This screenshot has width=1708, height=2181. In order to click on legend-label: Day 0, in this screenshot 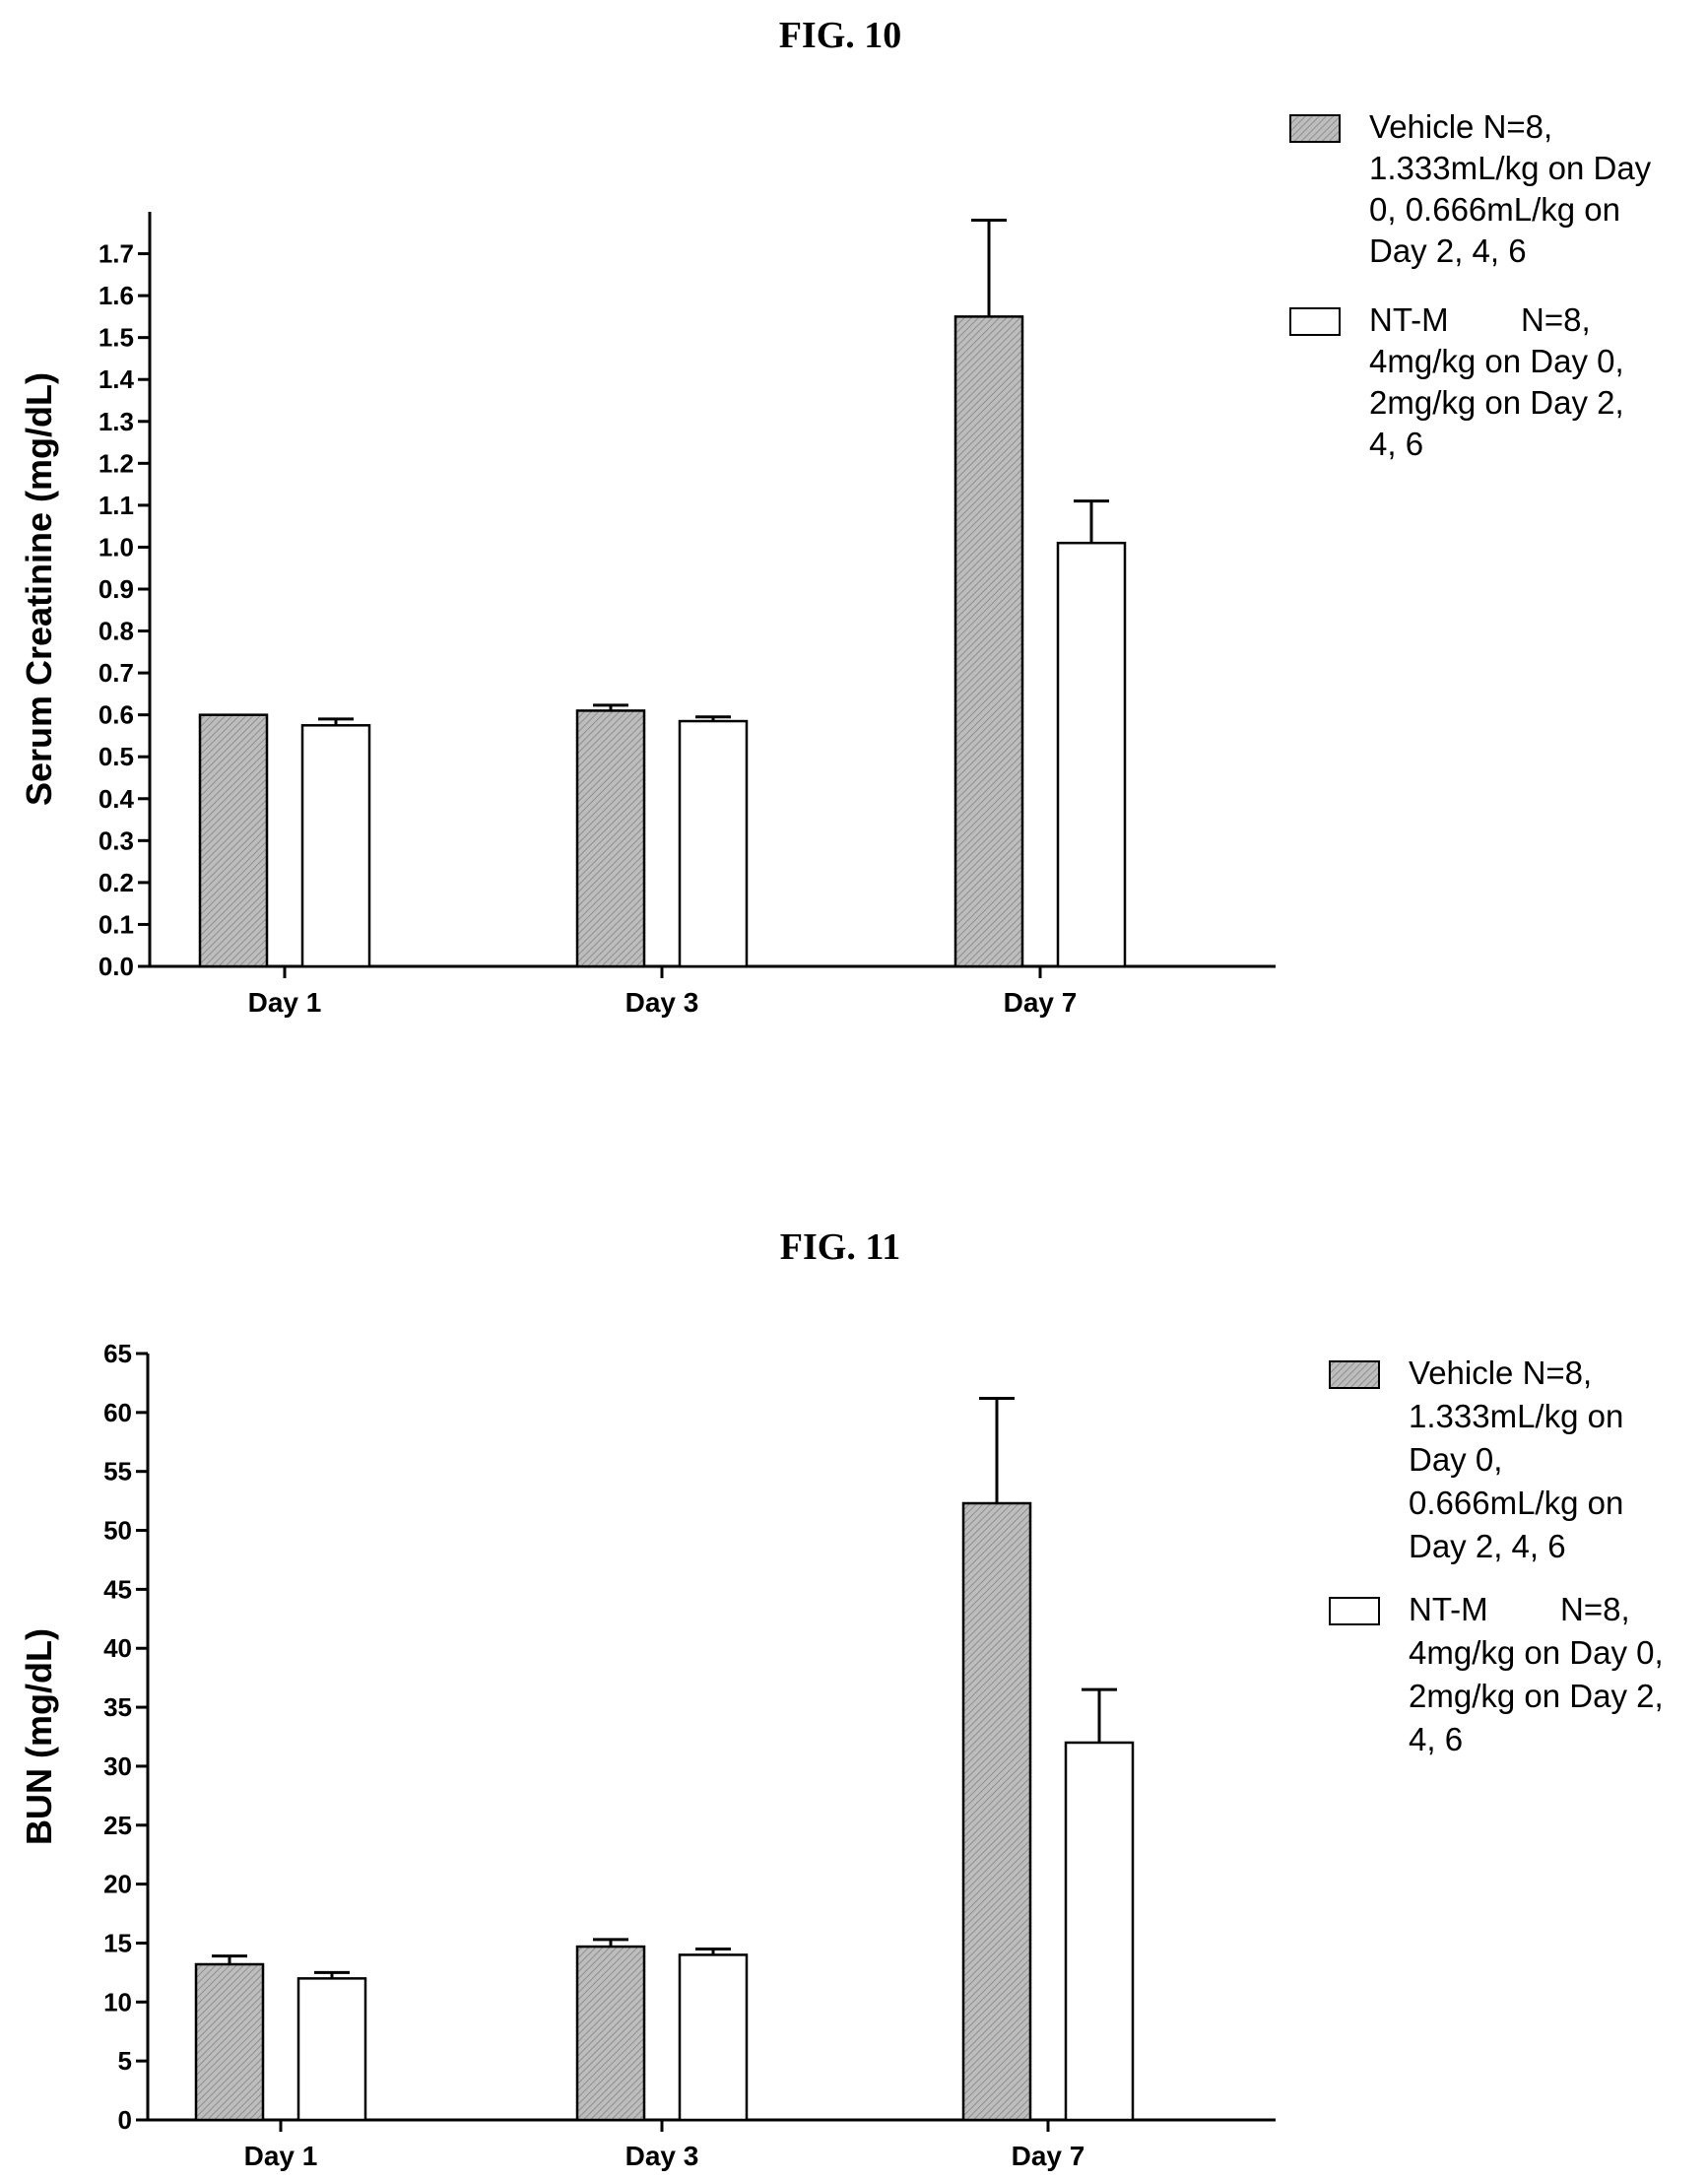, I will do `click(1455, 1459)`.